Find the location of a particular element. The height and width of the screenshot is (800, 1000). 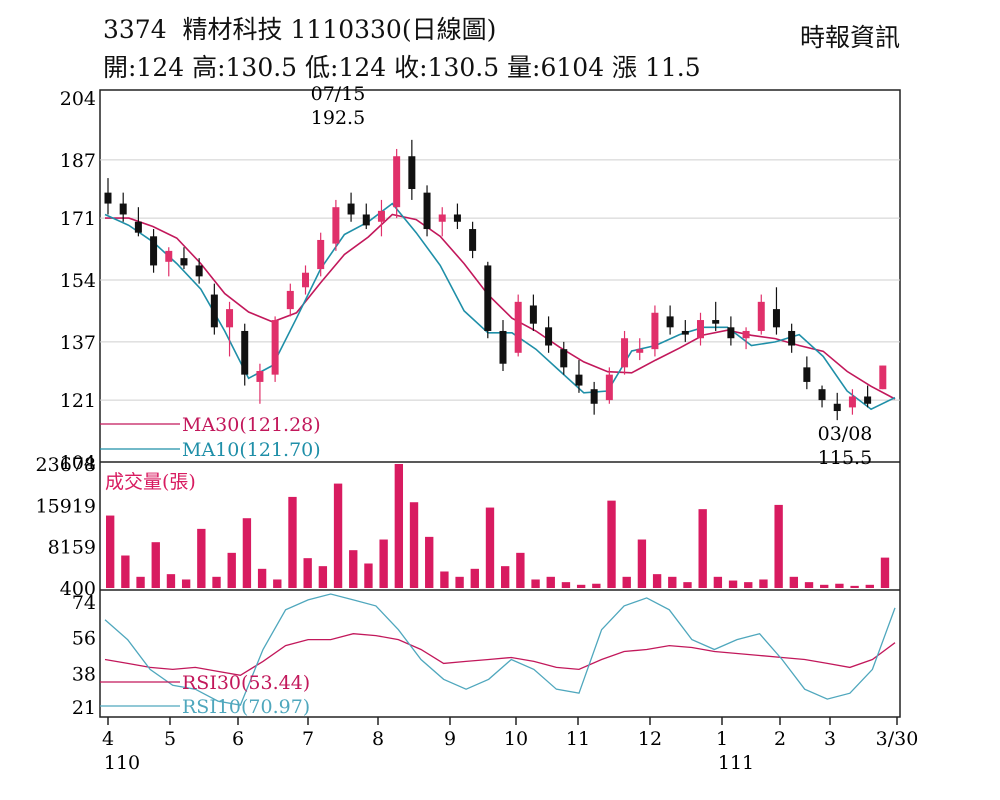

price-tick-label: 171 is located at coordinates (78, 219).